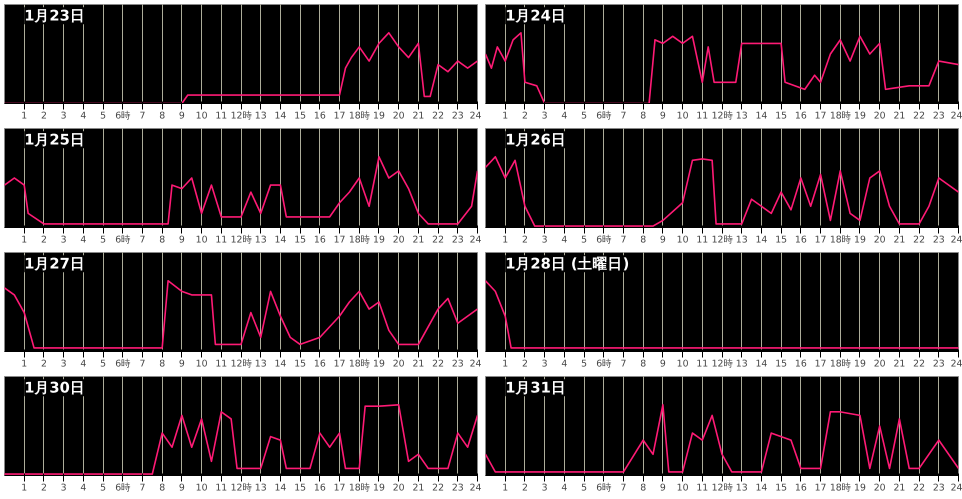  What do you see at coordinates (742, 116) in the screenshot?
I see `x-tick-label: 13` at bounding box center [742, 116].